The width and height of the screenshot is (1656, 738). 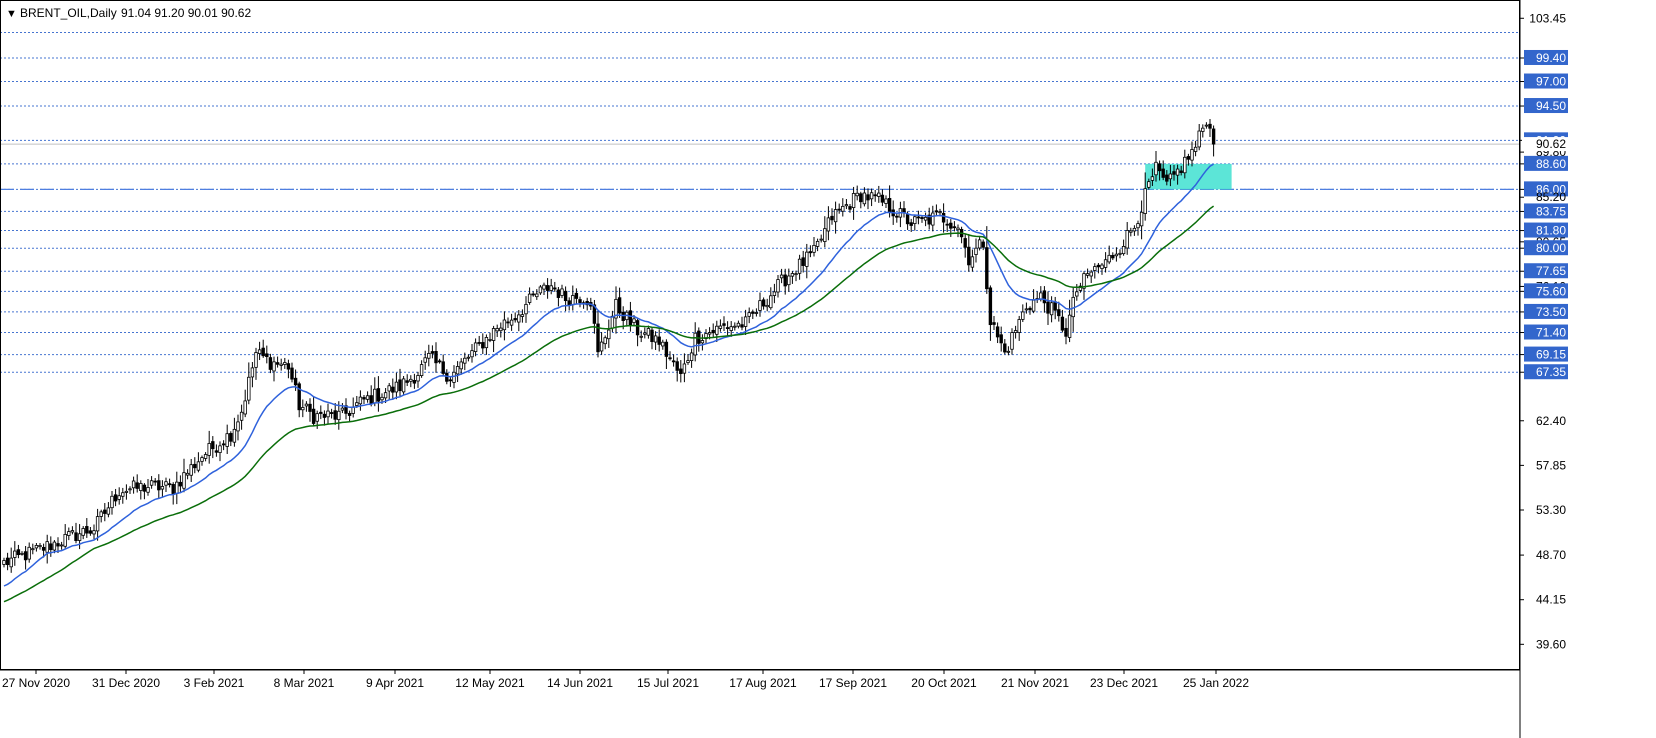 What do you see at coordinates (580, 683) in the screenshot?
I see `x-tick-label: 14 Jun 2021` at bounding box center [580, 683].